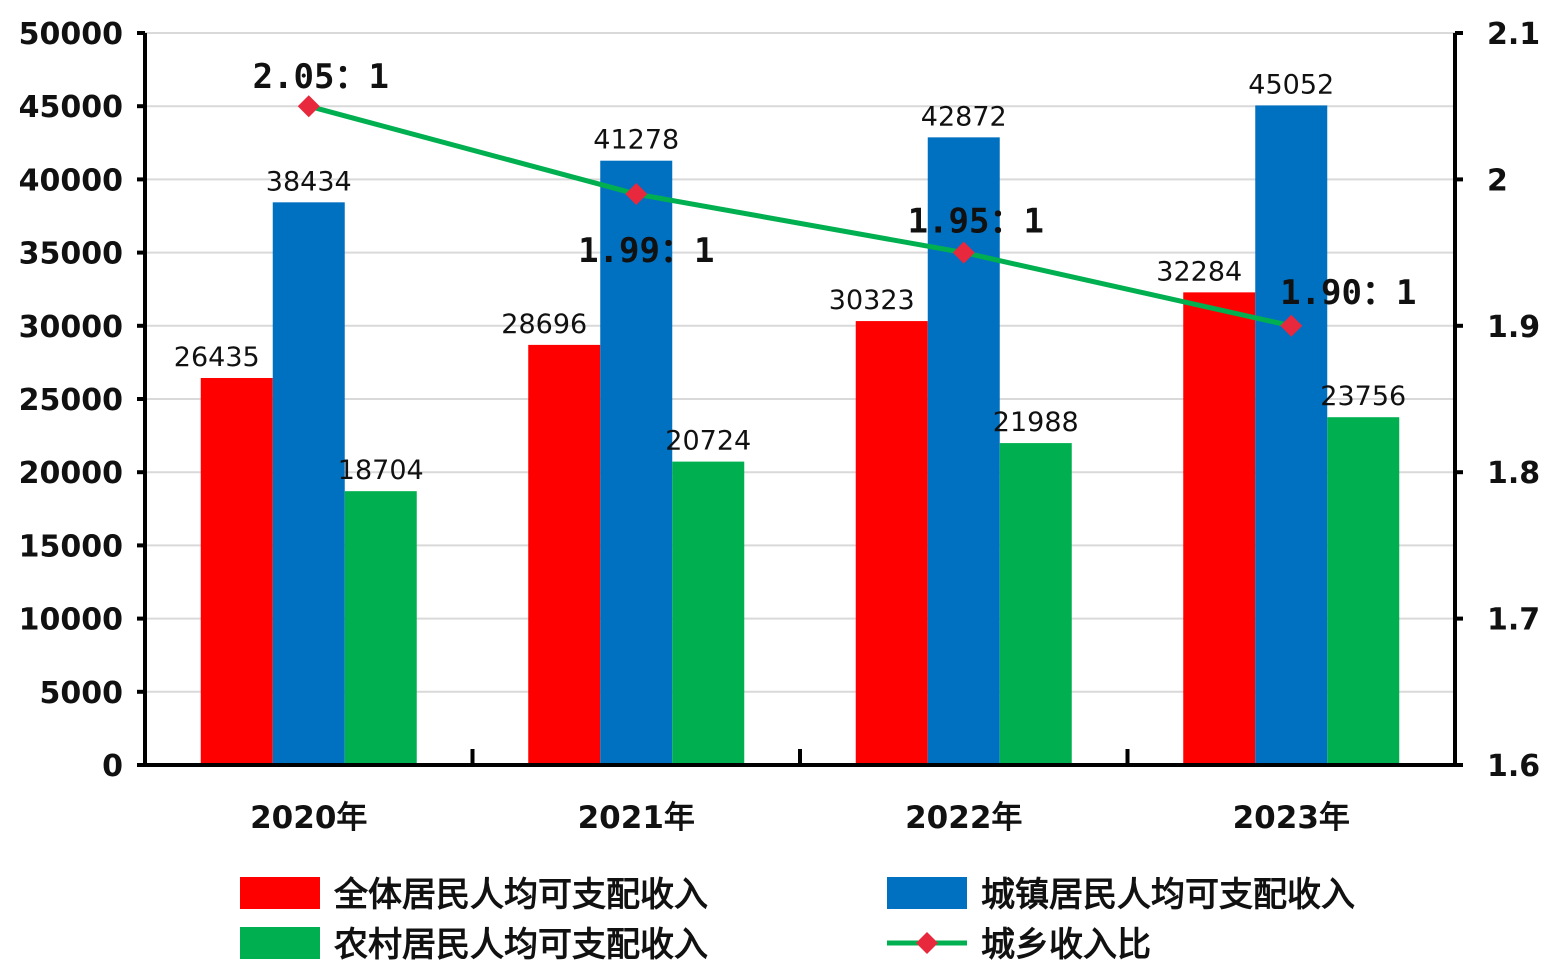 This screenshot has width=1548, height=973. I want to click on ratio-label: 1.95：1, so click(976, 222).